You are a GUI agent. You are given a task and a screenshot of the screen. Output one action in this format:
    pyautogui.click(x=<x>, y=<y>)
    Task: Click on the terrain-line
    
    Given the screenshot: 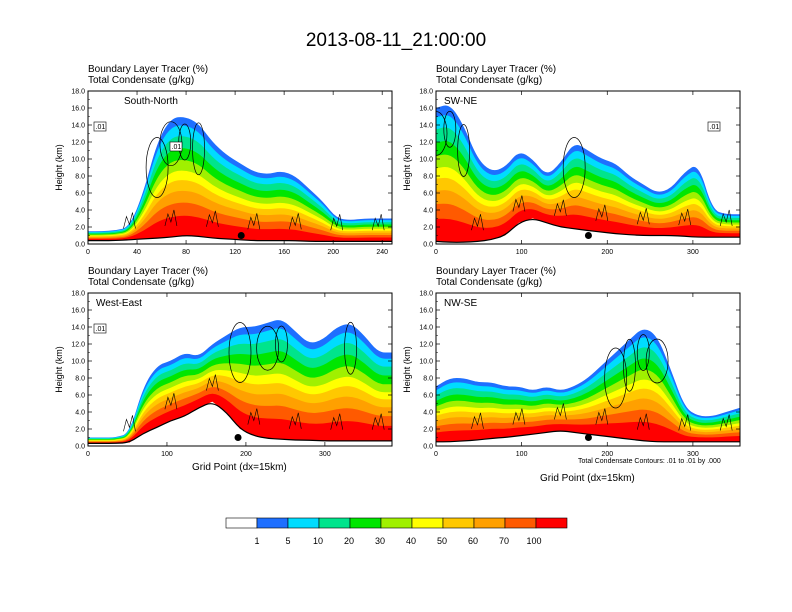 What is the action you would take?
    pyautogui.click(x=588, y=436)
    